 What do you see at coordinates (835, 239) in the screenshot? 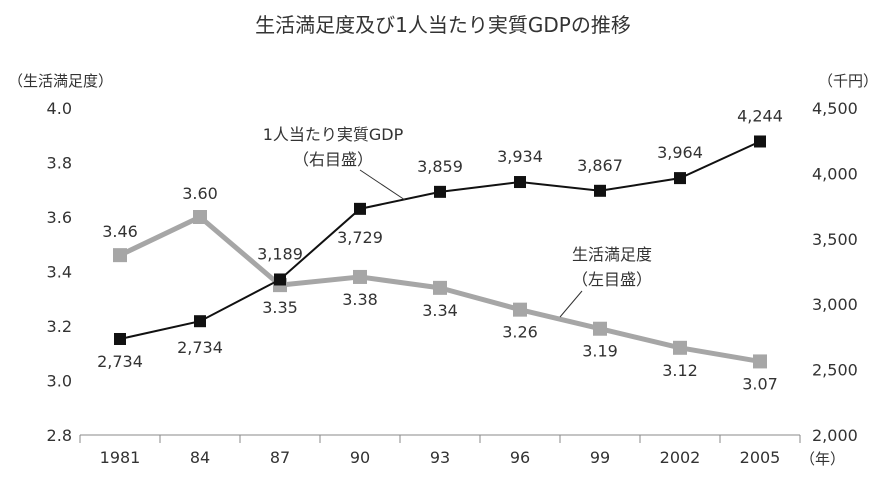
I see `right-tick-label: 3,500` at bounding box center [835, 239].